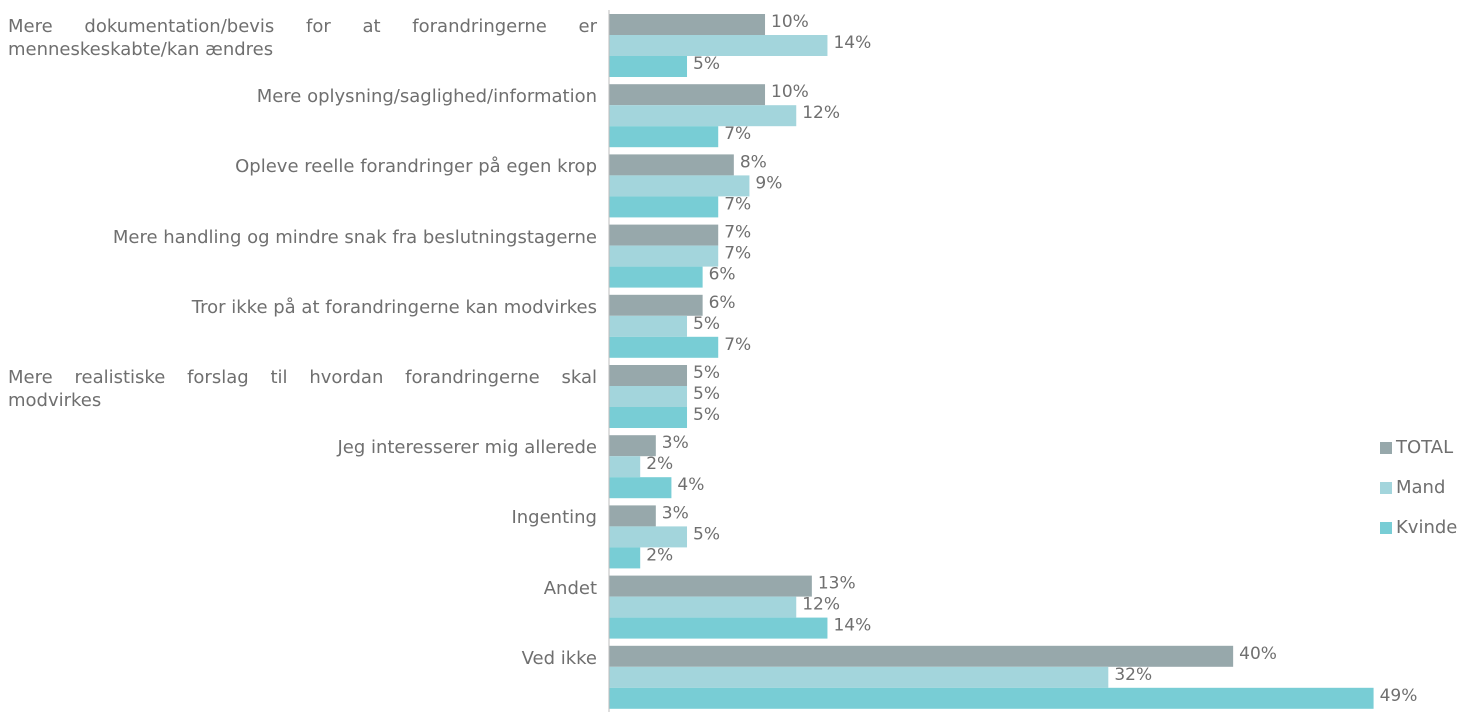 This screenshot has height=712, width=1475. I want to click on category-label: Andet, so click(570, 588).